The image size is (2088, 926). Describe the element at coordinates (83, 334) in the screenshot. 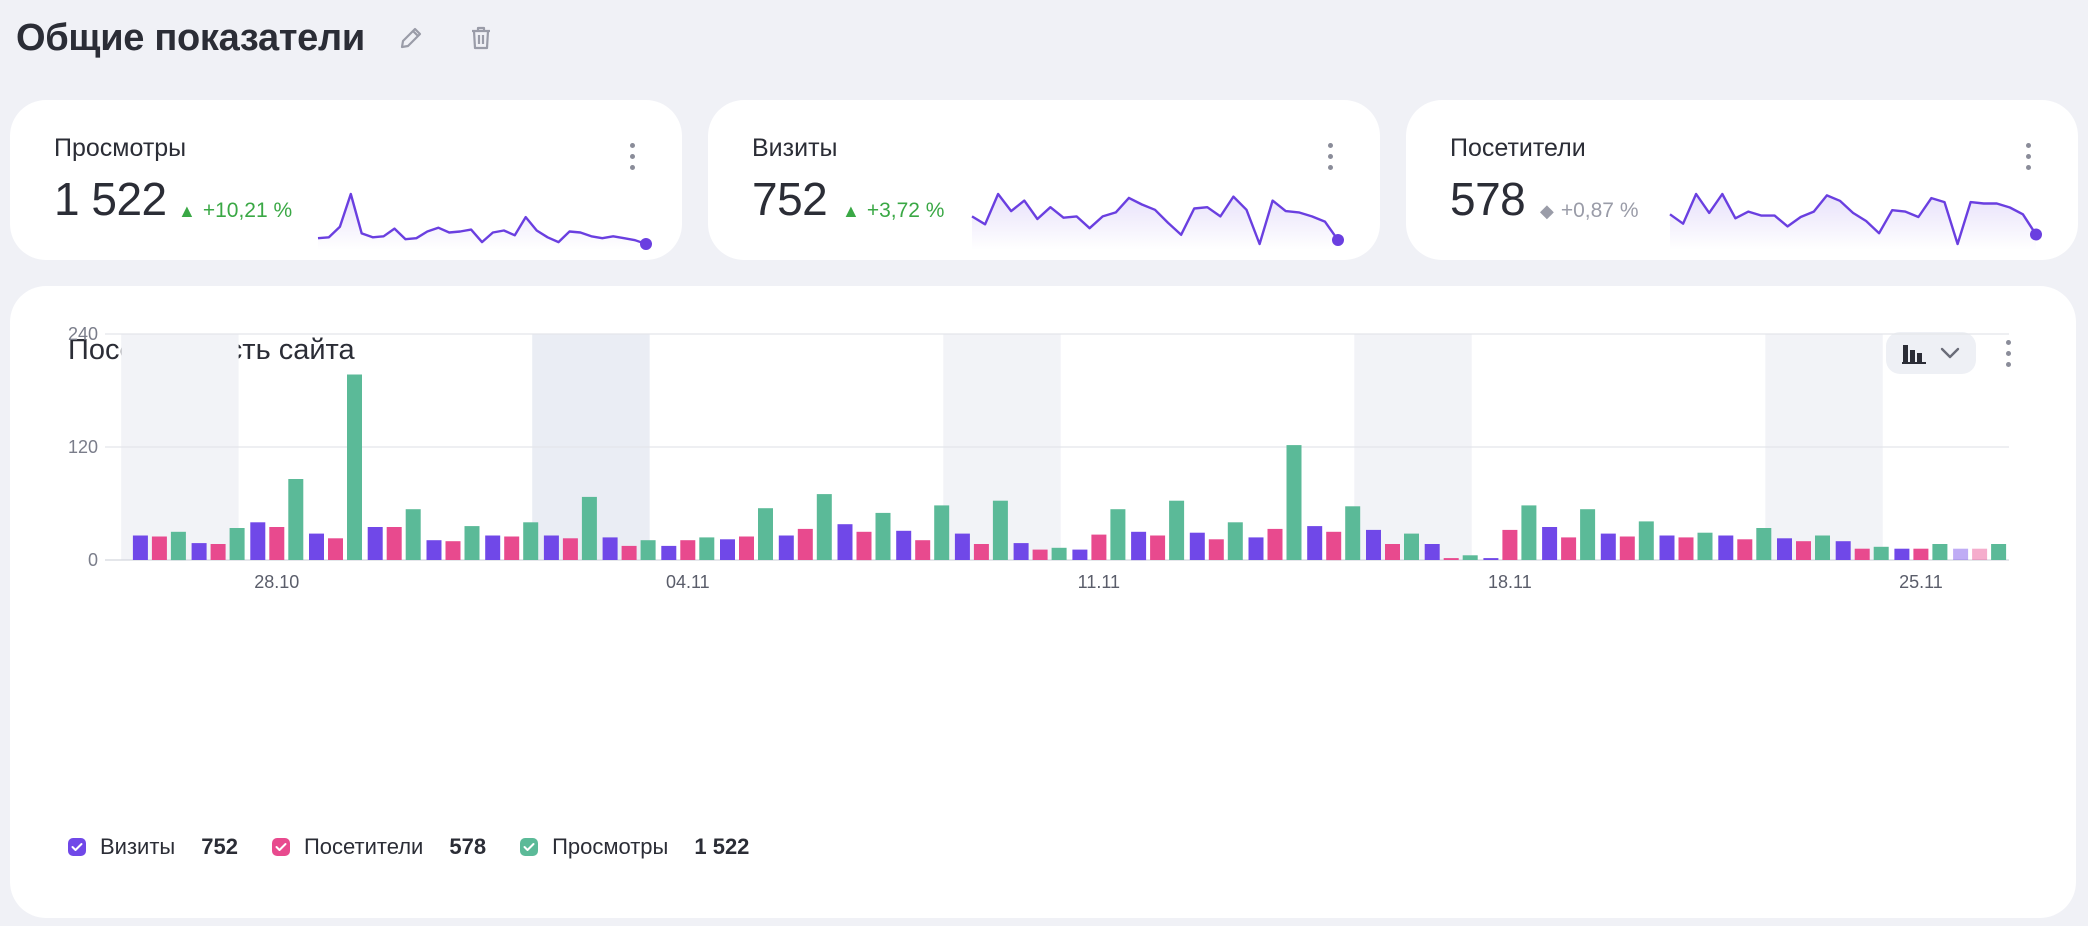

I see `y-tick-label: 240` at that location.